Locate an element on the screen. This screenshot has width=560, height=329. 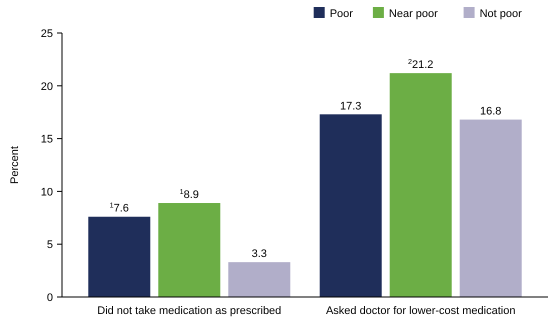
data-label: $^{2}$21.2 is located at coordinates (421, 65).